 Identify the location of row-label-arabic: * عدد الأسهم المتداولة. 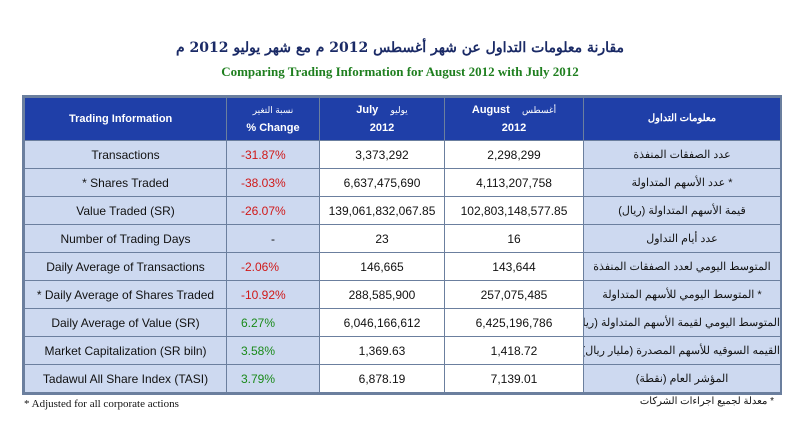
(682, 182).